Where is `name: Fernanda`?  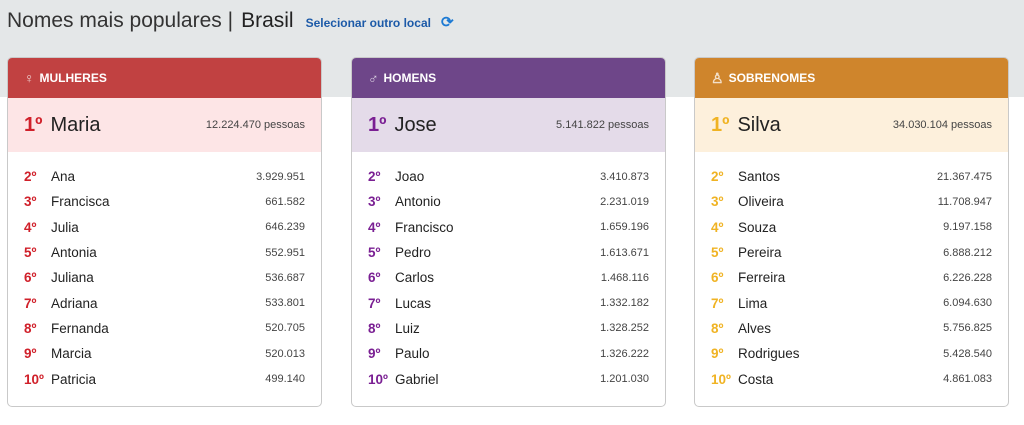
name: Fernanda is located at coordinates (80, 328).